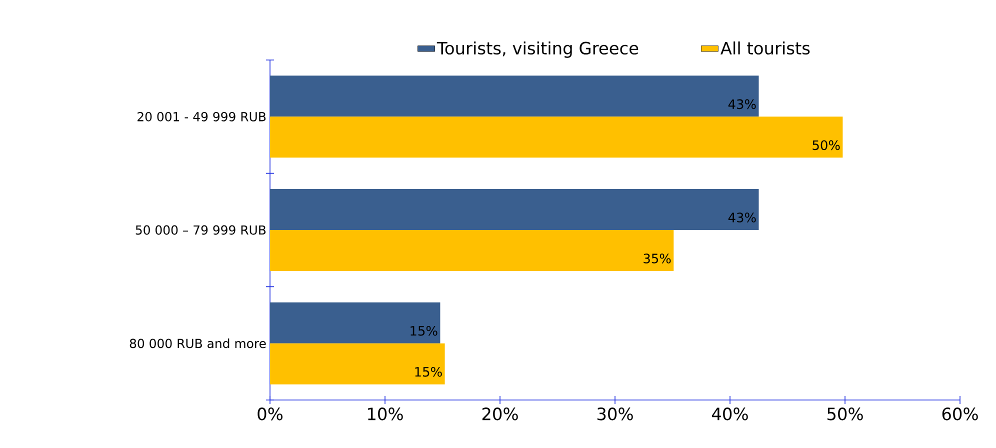  I want to click on data-label: 50%, so click(826, 145).